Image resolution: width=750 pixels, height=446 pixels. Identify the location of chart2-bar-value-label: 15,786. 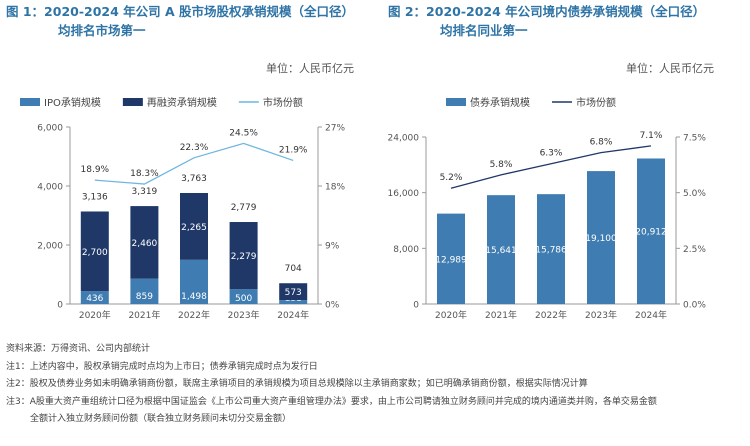
(551, 251).